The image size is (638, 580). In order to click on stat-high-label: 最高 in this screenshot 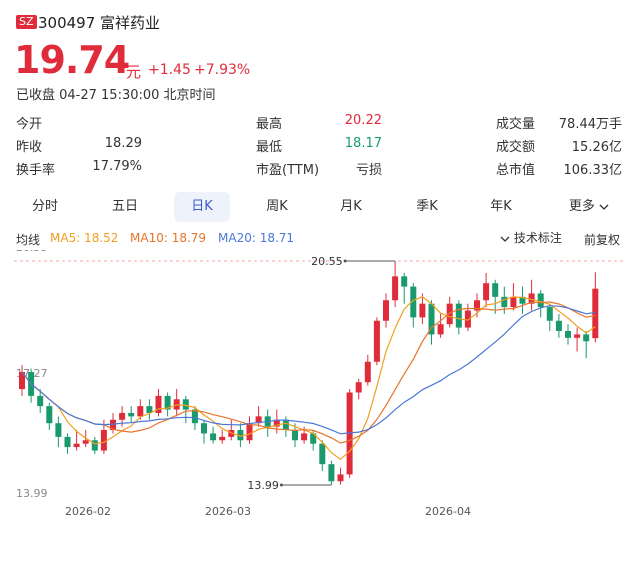, I will do `click(269, 124)`.